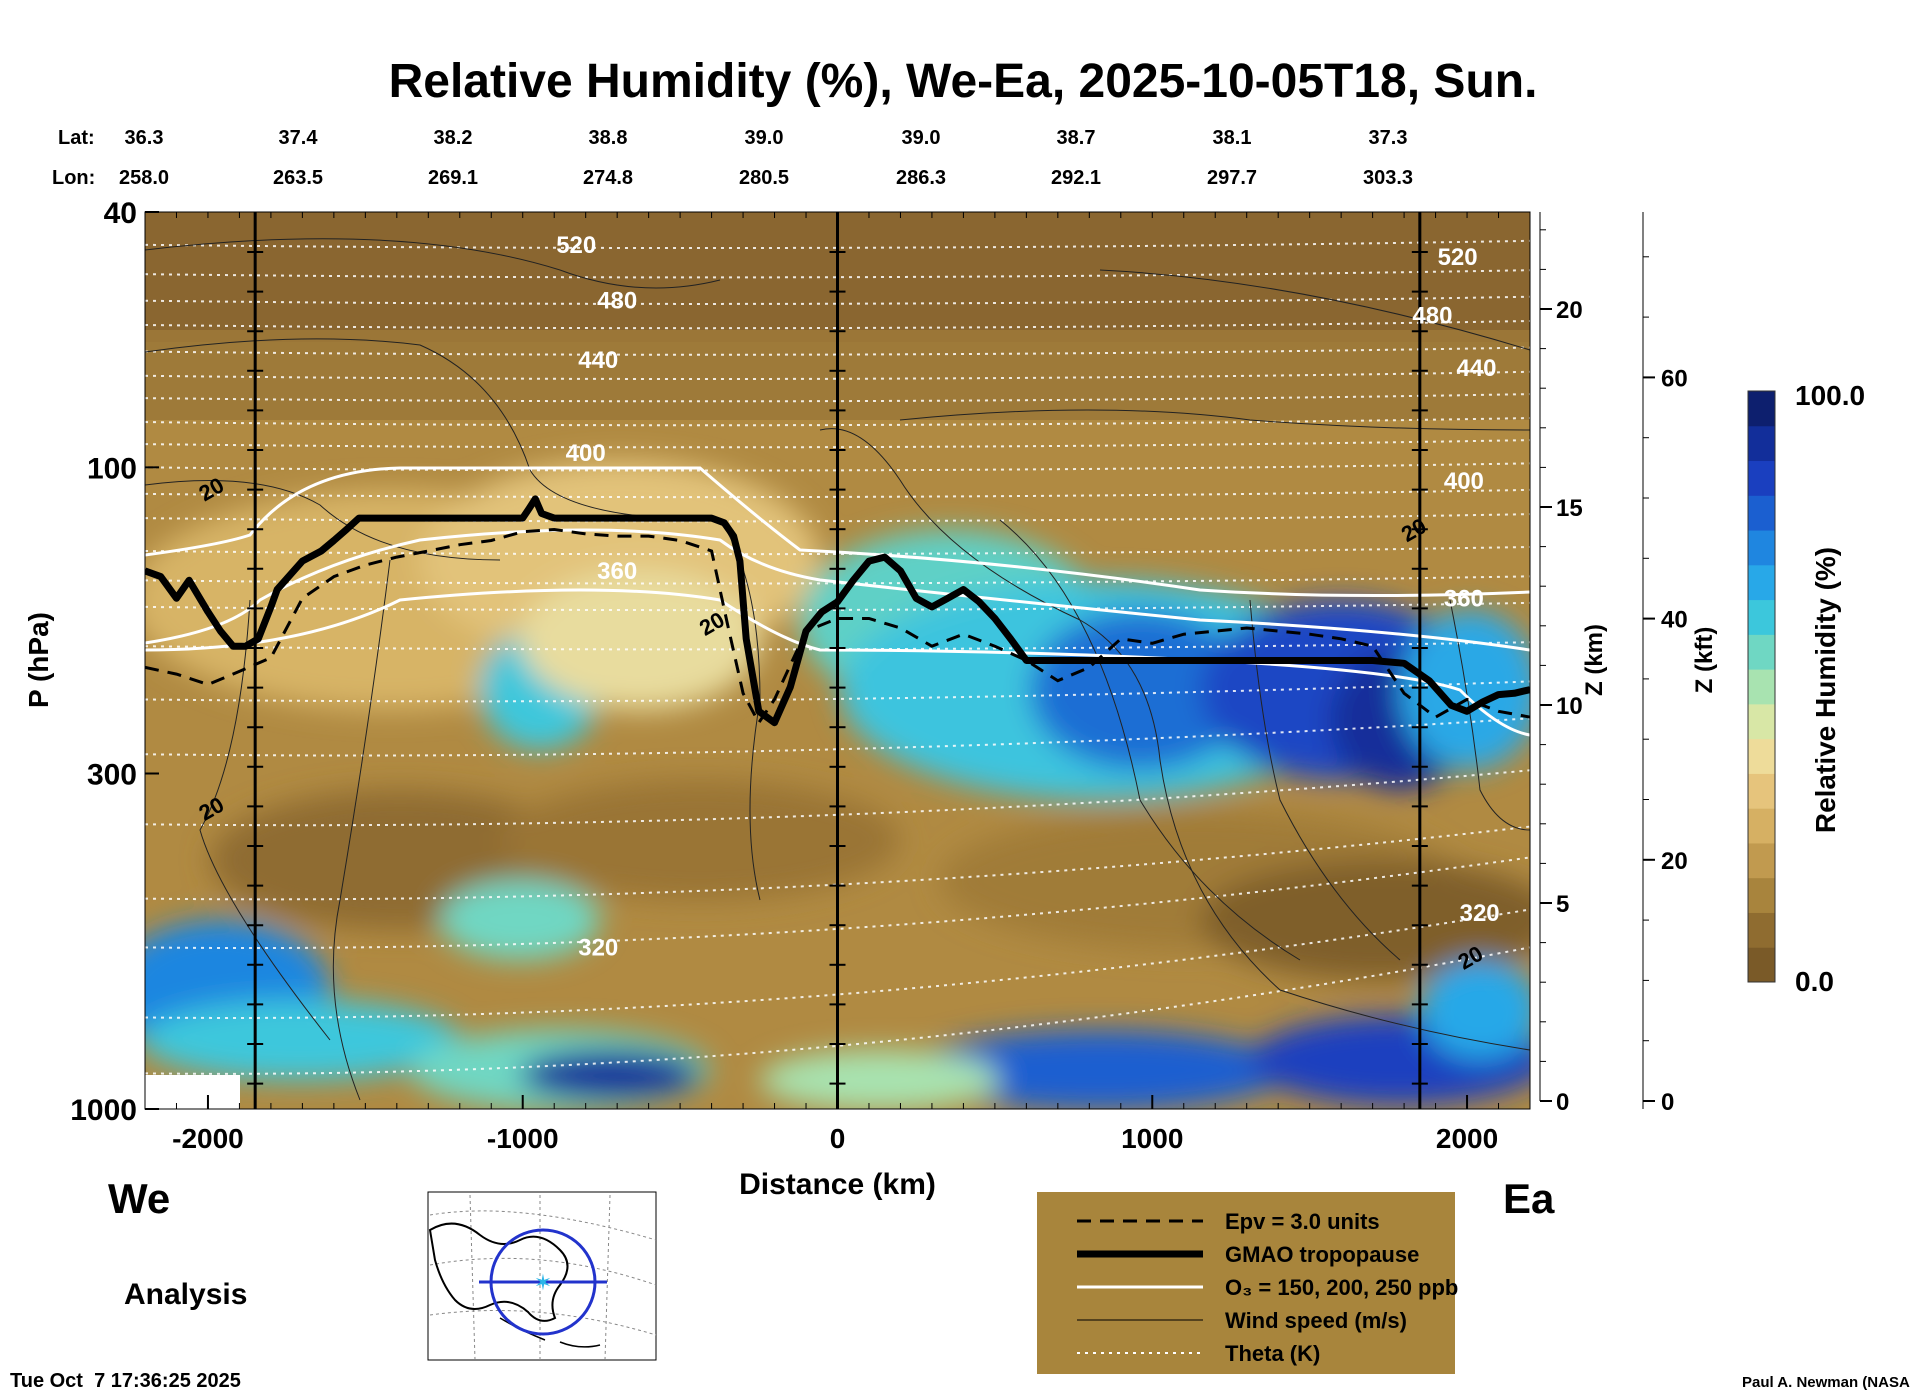 This screenshot has height=1394, width=1926. Describe the element at coordinates (1667, 1102) in the screenshot. I see `z-kft-tick-label: 0` at that location.